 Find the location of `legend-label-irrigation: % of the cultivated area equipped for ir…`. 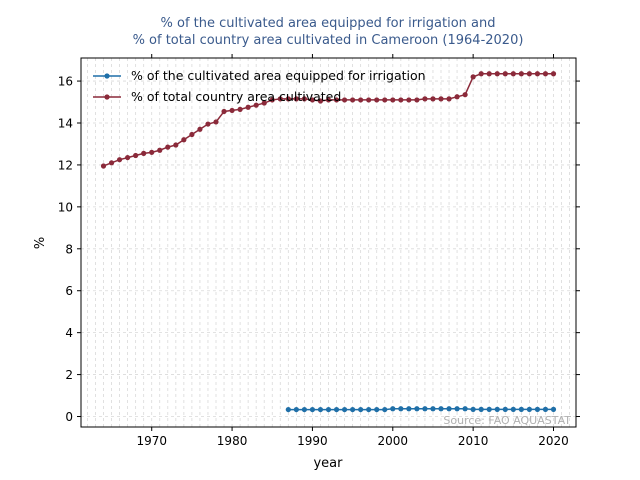

legend-label-irrigation: % of the cultivated area equipped for ir… is located at coordinates (278, 75).